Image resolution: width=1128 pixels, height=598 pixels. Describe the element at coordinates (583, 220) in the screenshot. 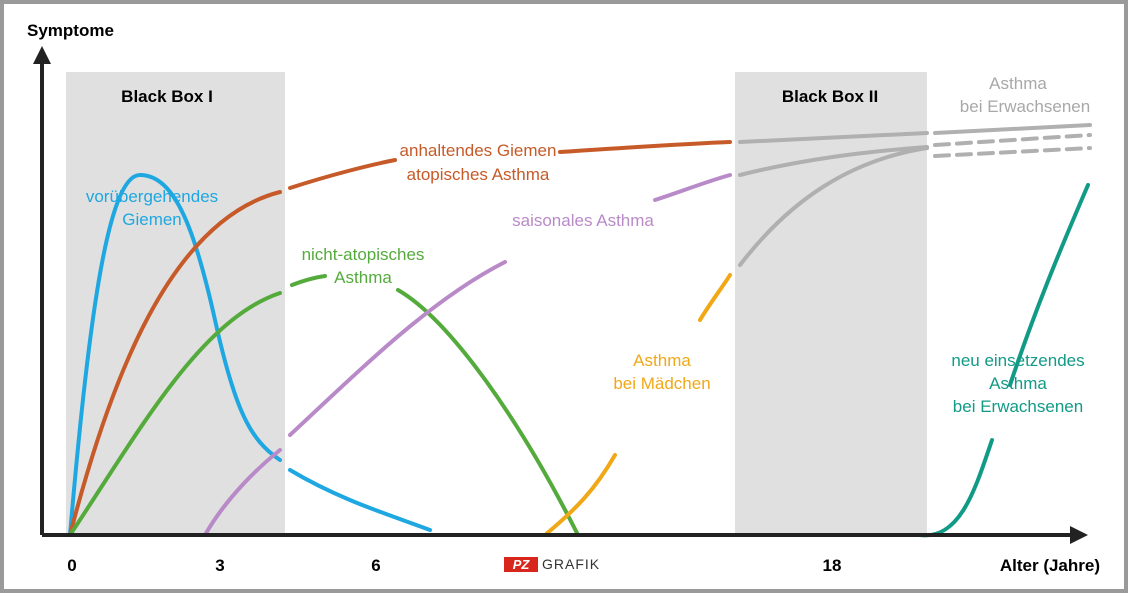

I see `curve-label: saisonales Asthma` at that location.